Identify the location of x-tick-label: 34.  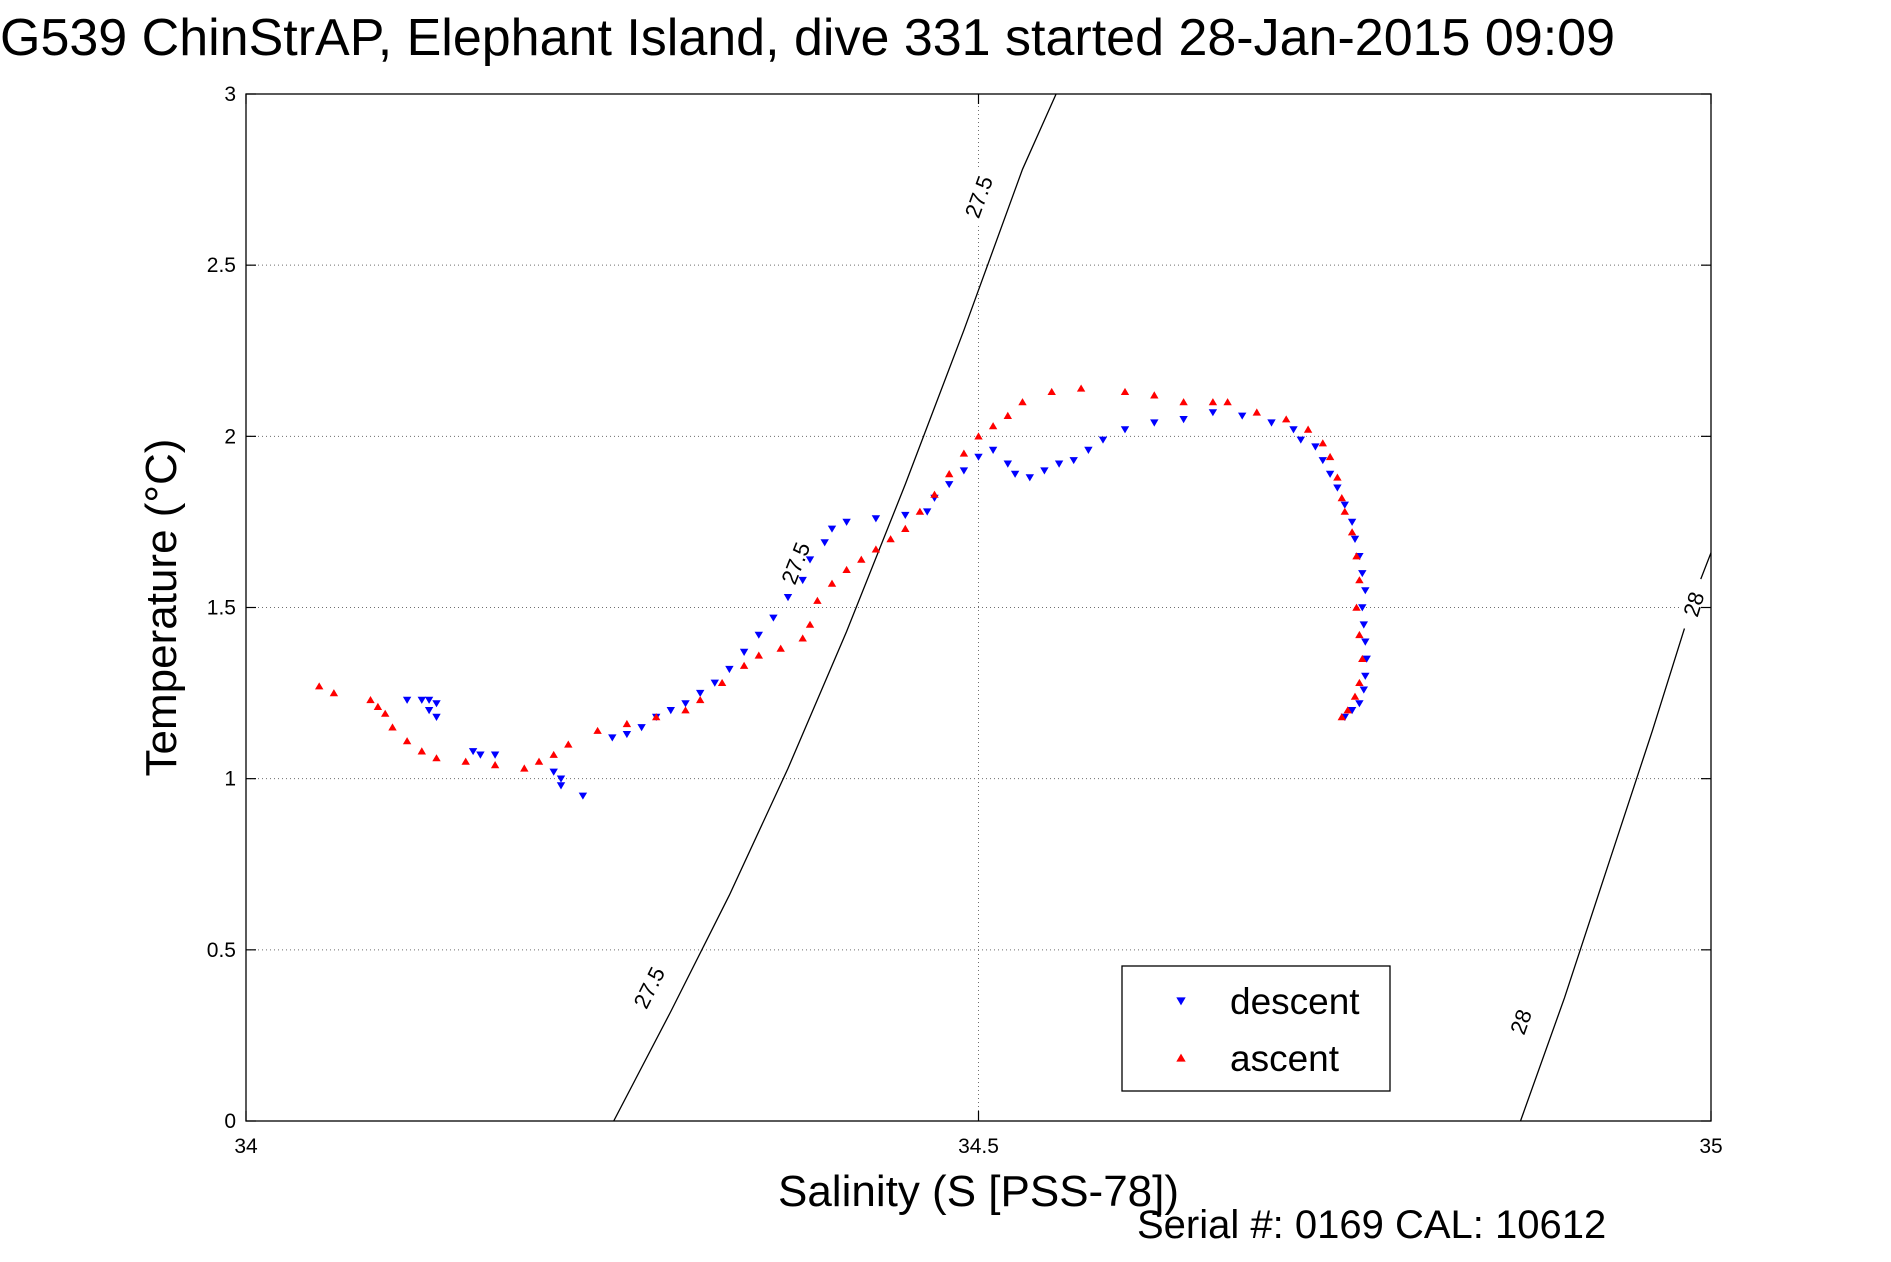
(246, 1146).